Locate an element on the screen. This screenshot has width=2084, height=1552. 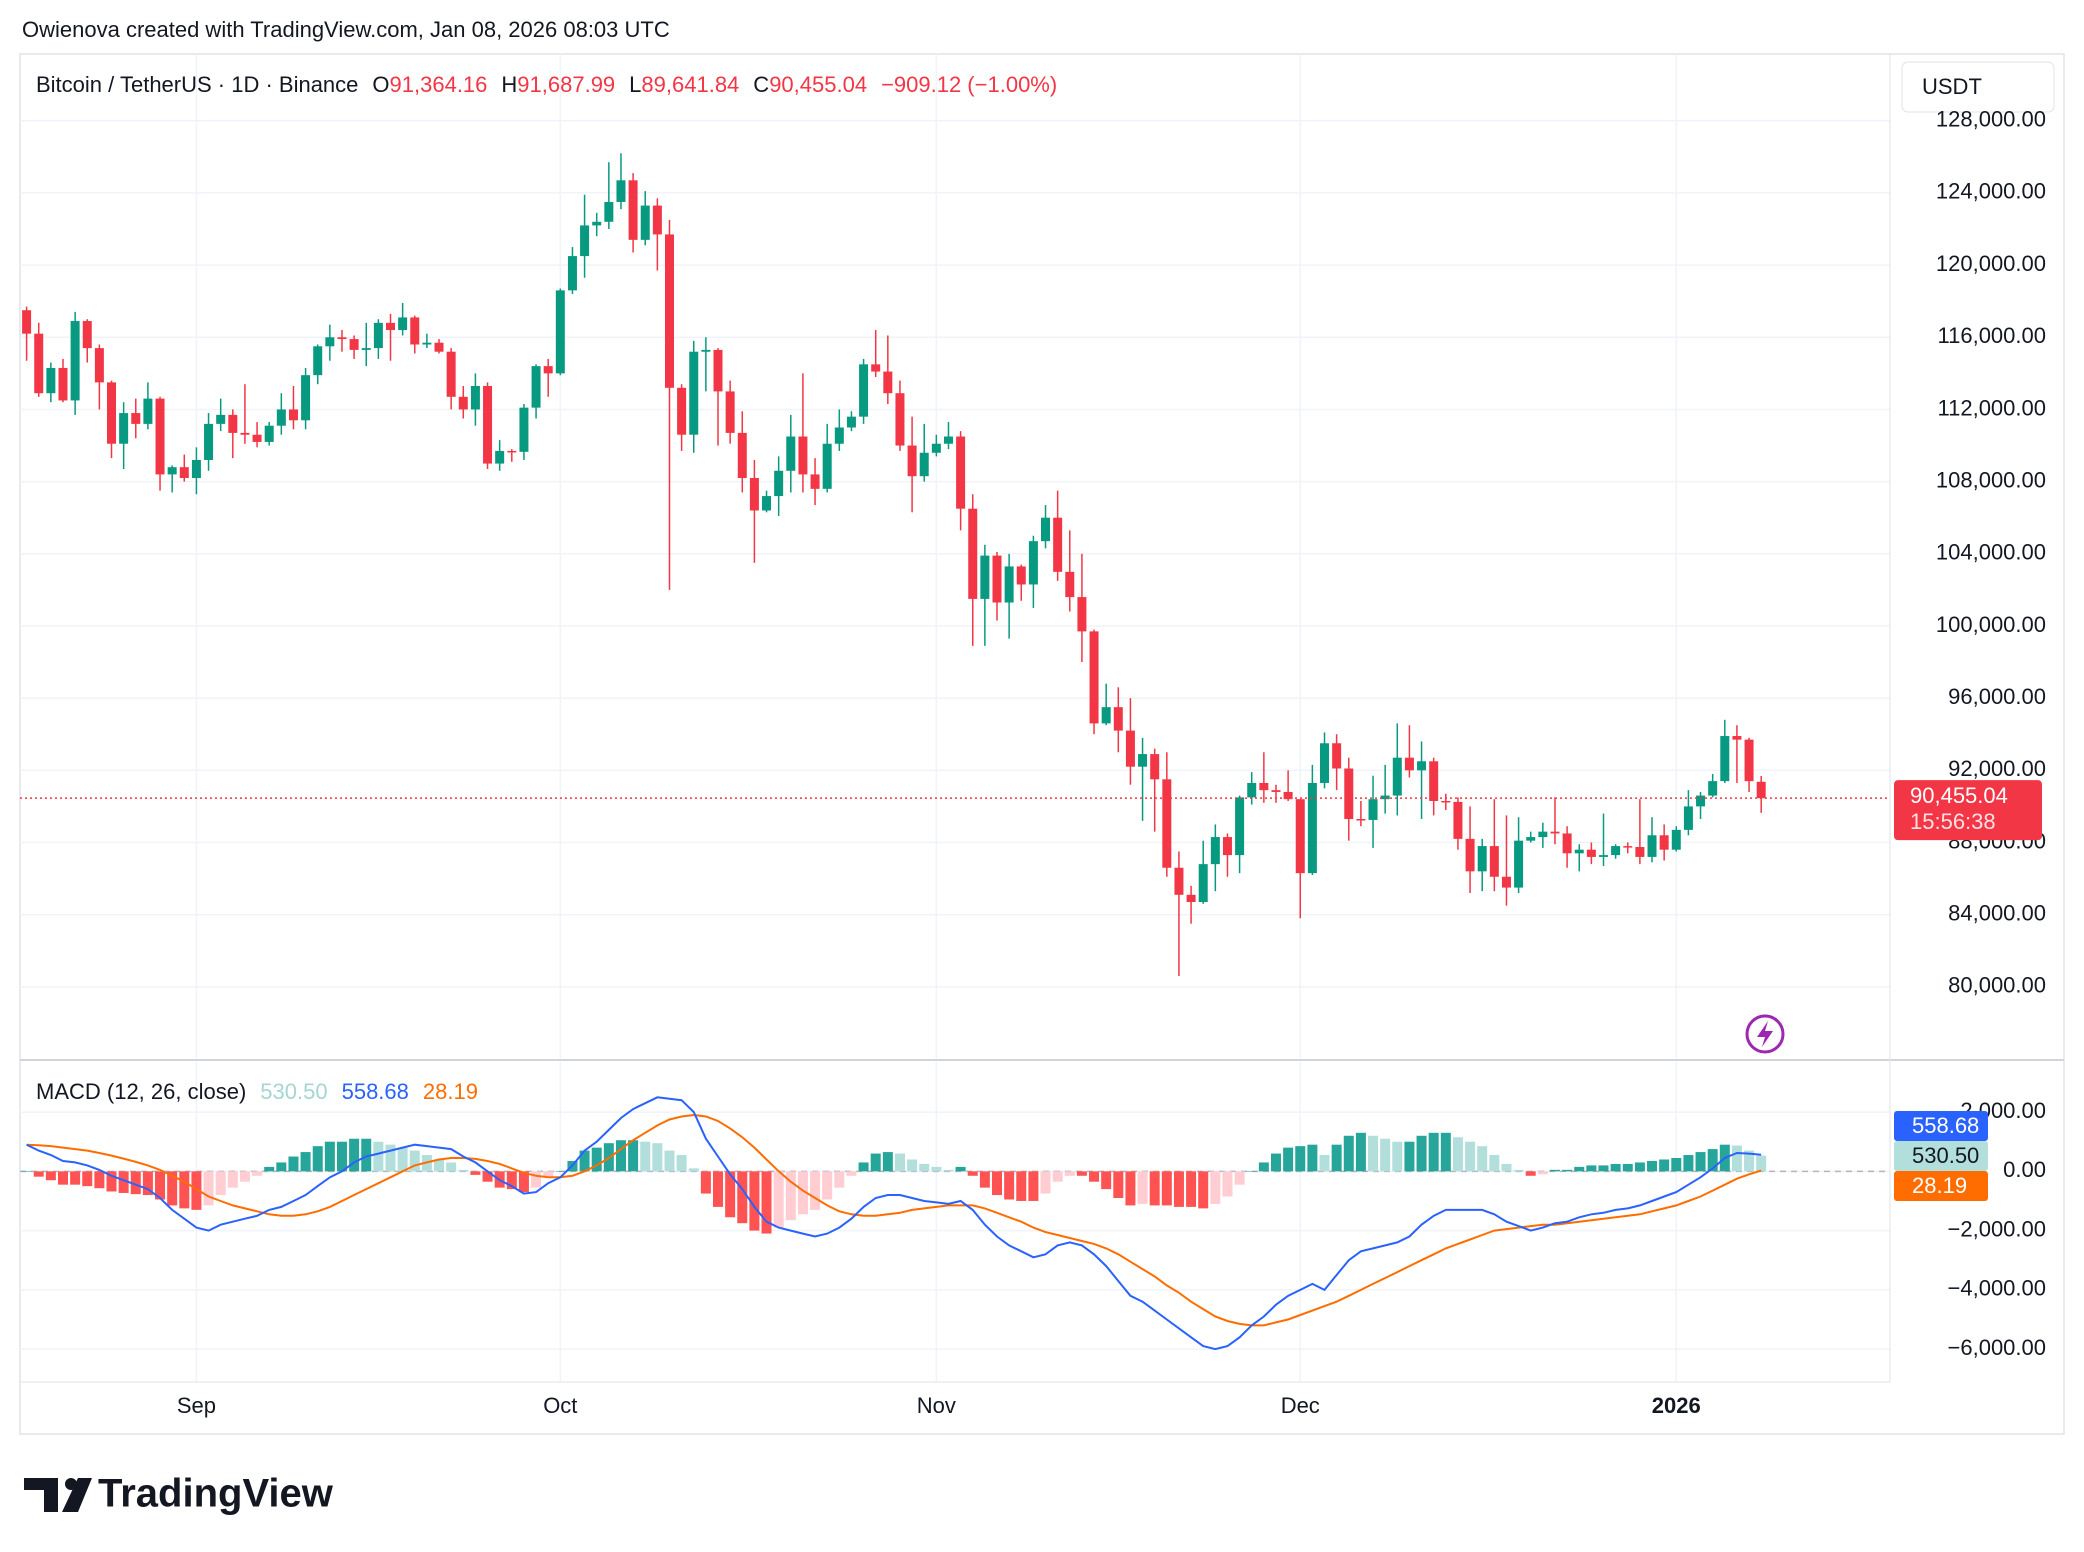
last-price-box is located at coordinates (1968, 810).